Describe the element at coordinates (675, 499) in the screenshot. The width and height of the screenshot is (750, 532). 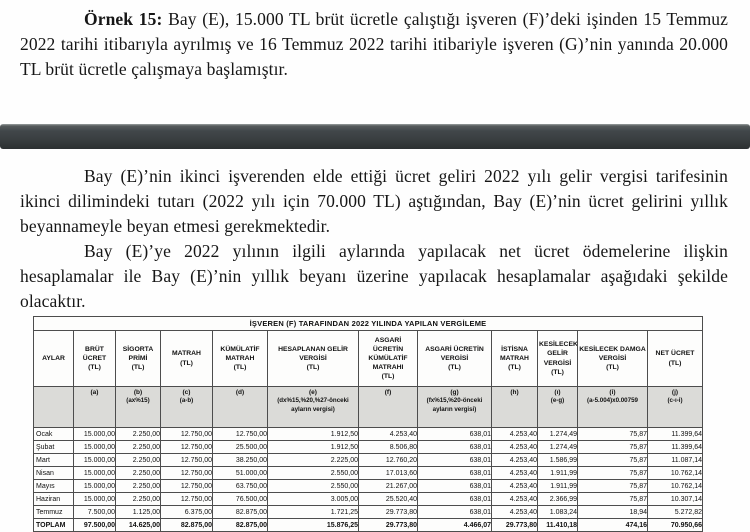
I see `value-cell: 10.307,14` at that location.